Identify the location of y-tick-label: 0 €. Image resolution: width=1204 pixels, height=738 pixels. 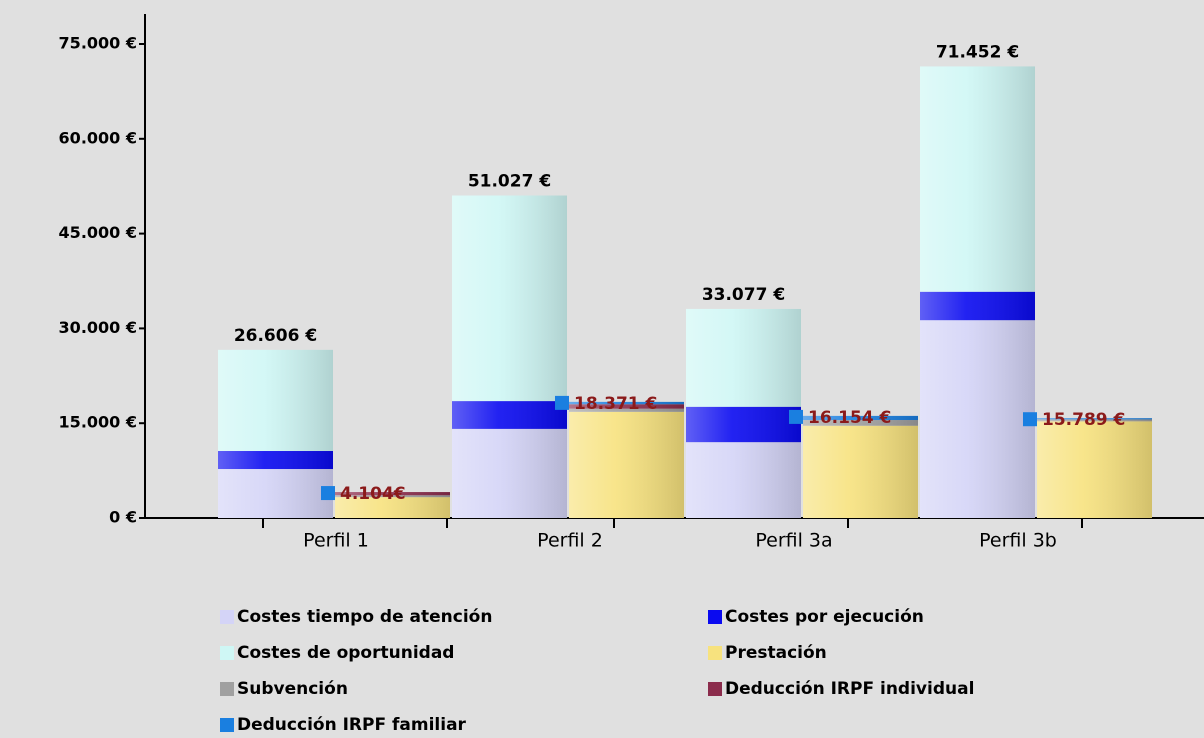
(123, 517).